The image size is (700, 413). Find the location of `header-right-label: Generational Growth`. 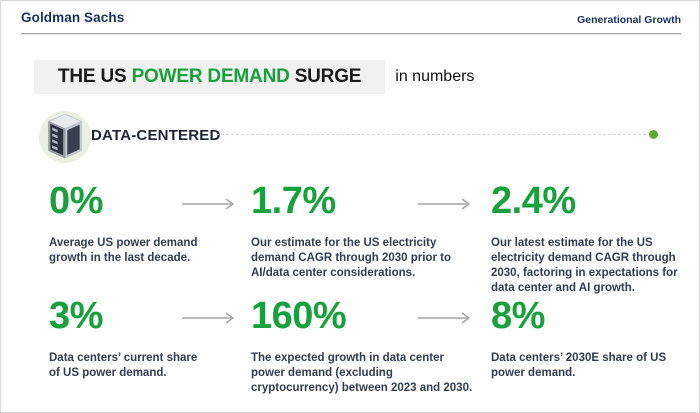

header-right-label: Generational Growth is located at coordinates (629, 20).